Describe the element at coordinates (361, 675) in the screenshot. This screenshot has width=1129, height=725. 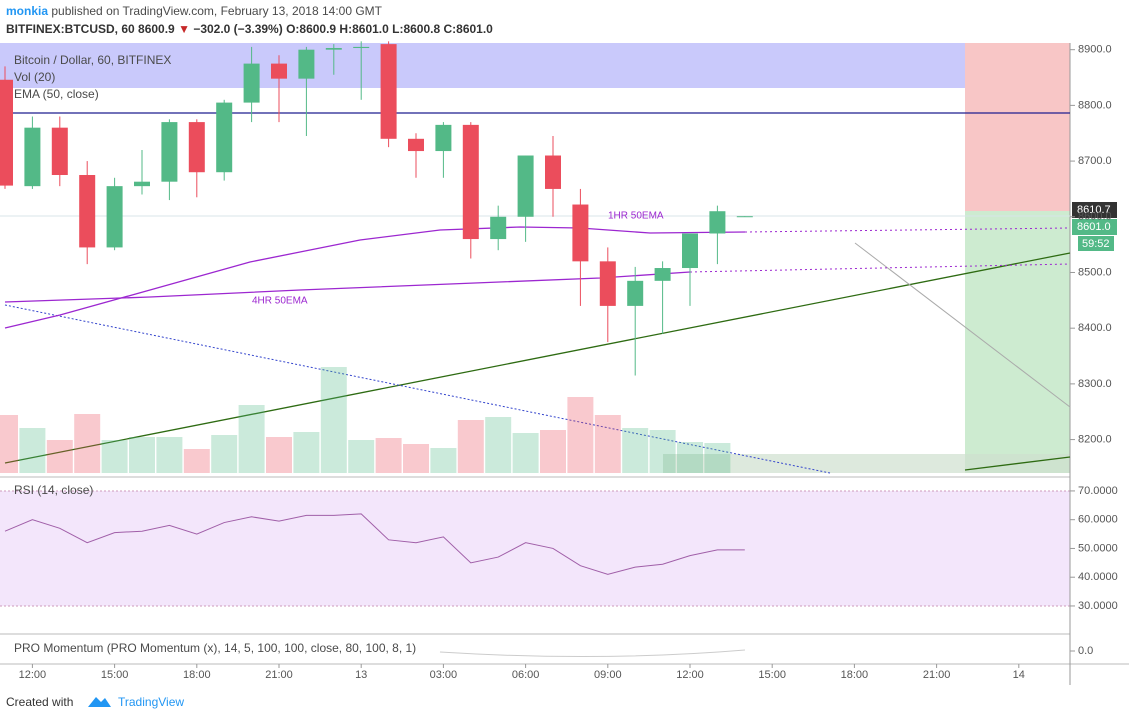
I see `x-tick-label: 13` at that location.